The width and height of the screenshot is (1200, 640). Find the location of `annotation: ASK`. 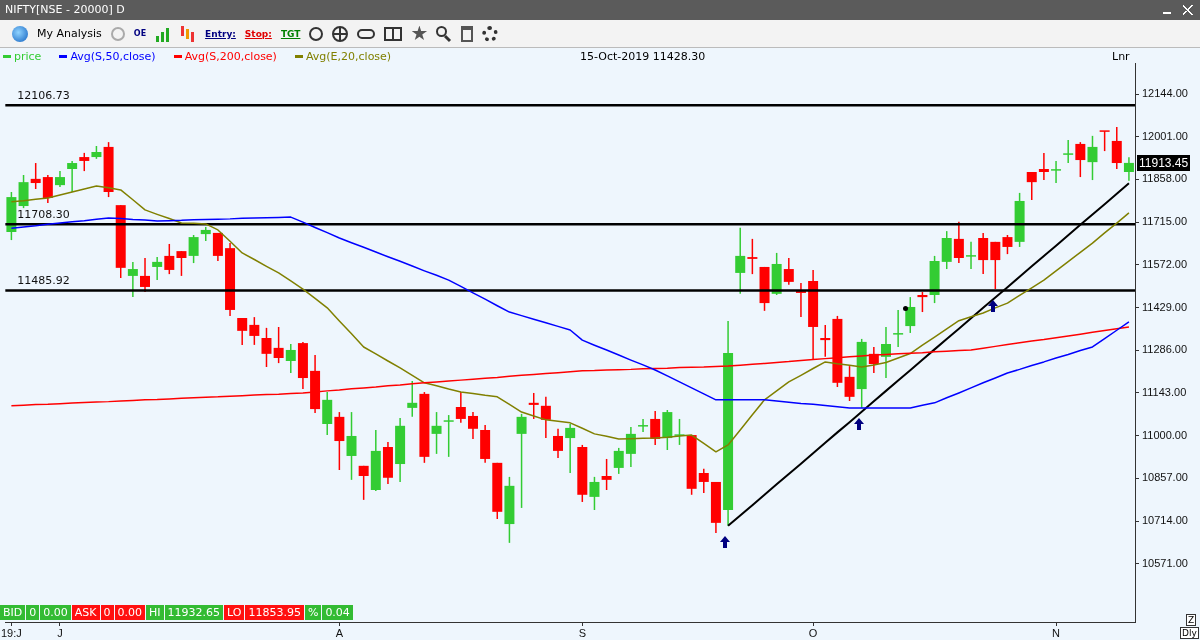

annotation: ASK is located at coordinates (85, 612).